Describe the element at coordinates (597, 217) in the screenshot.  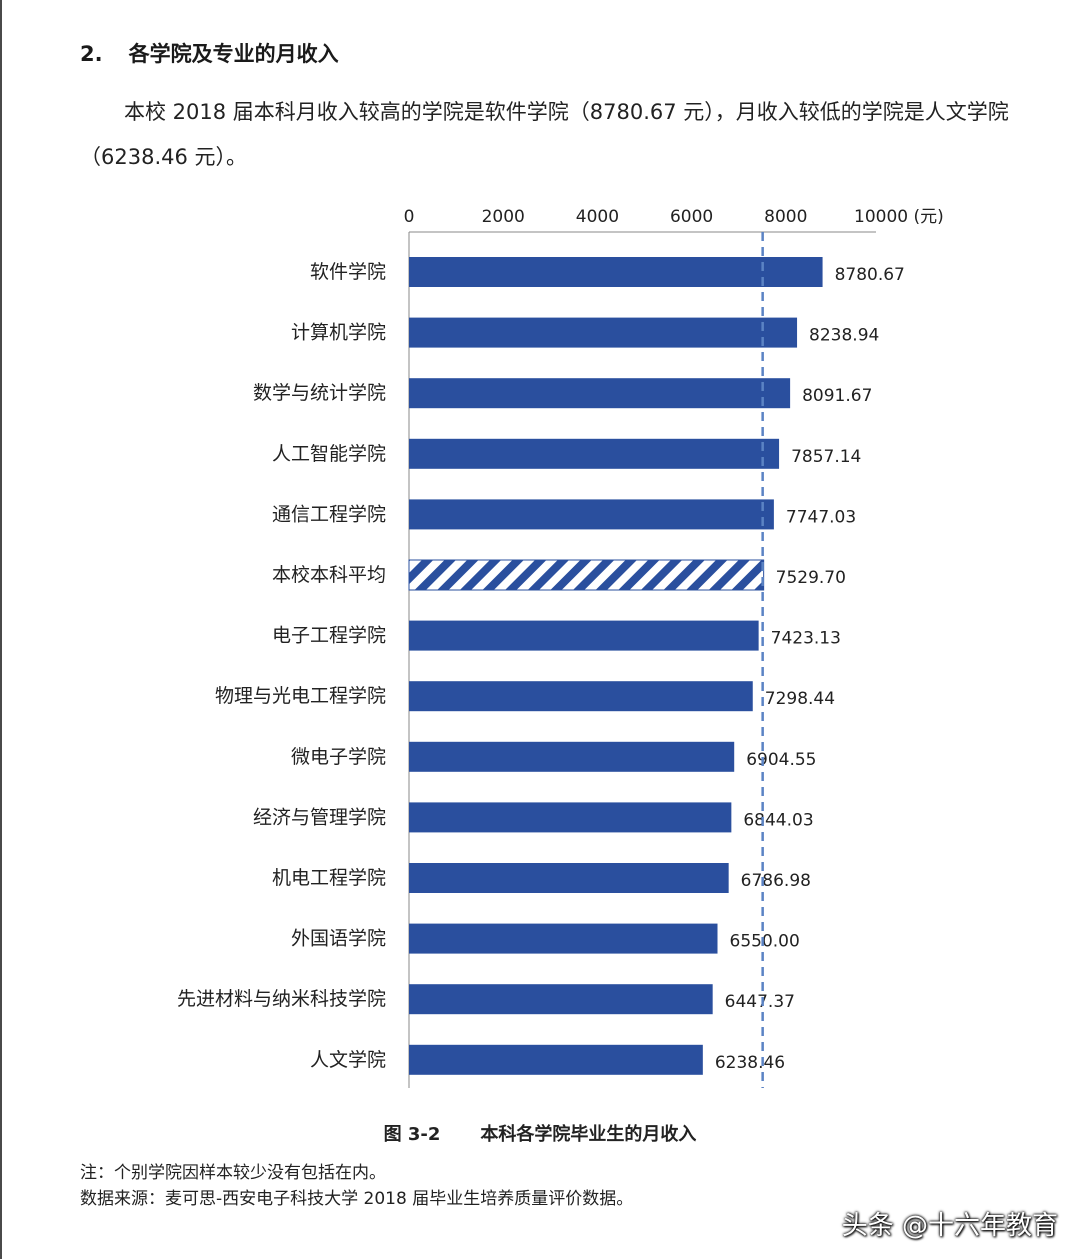
I see `x-tick-label: 4000` at that location.